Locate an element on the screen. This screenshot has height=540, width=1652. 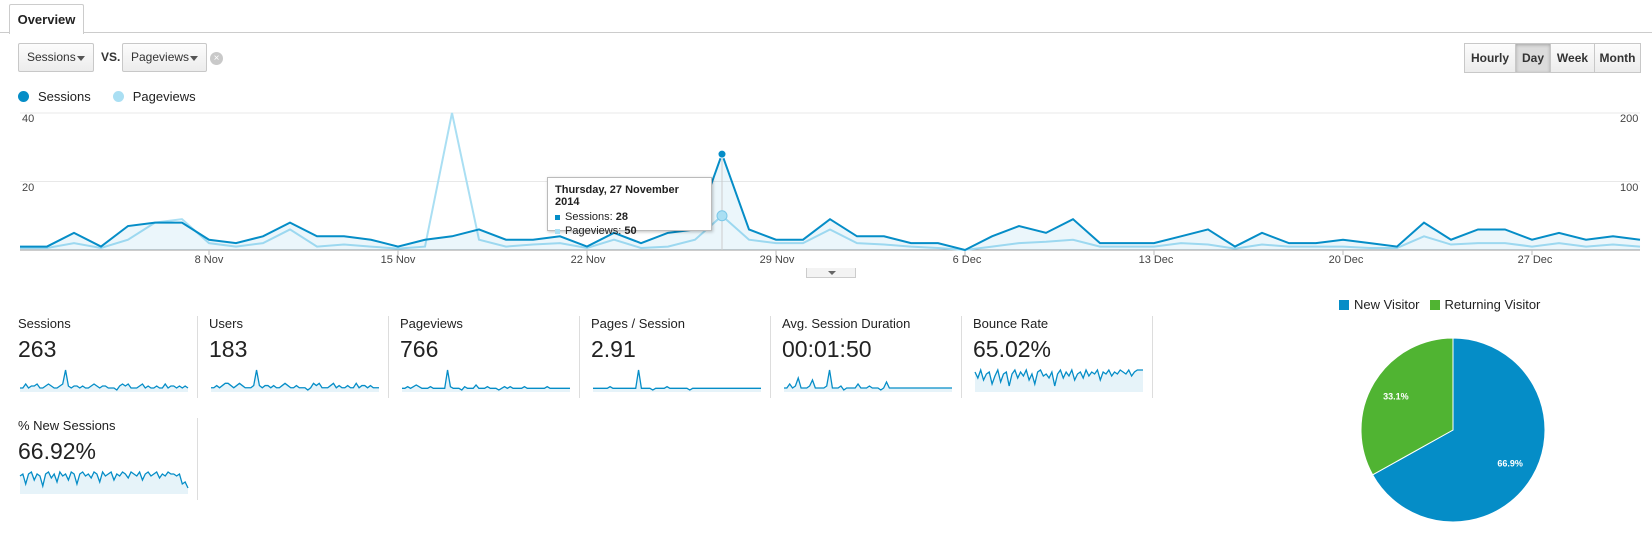
y-left-tick-40: 40 is located at coordinates (28, 119).